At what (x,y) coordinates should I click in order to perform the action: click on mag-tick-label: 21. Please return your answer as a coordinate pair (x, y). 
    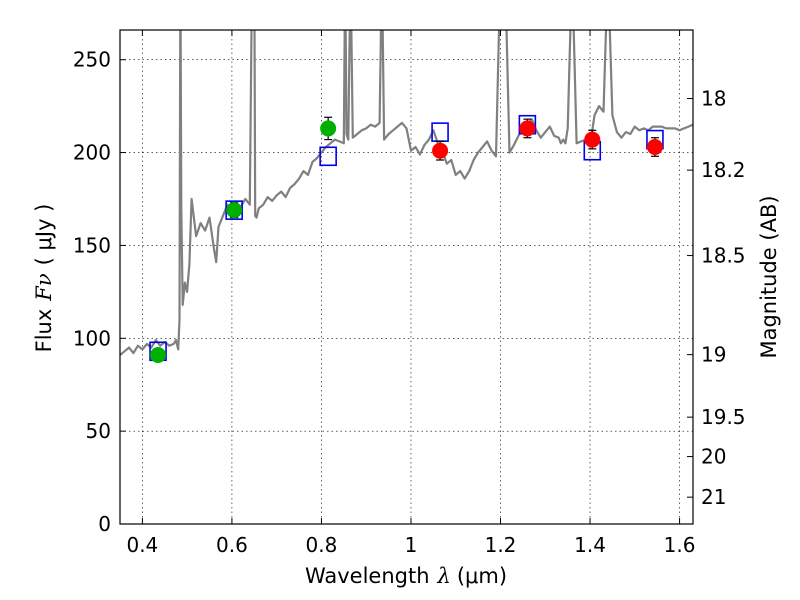
    Looking at the image, I should click on (713, 497).